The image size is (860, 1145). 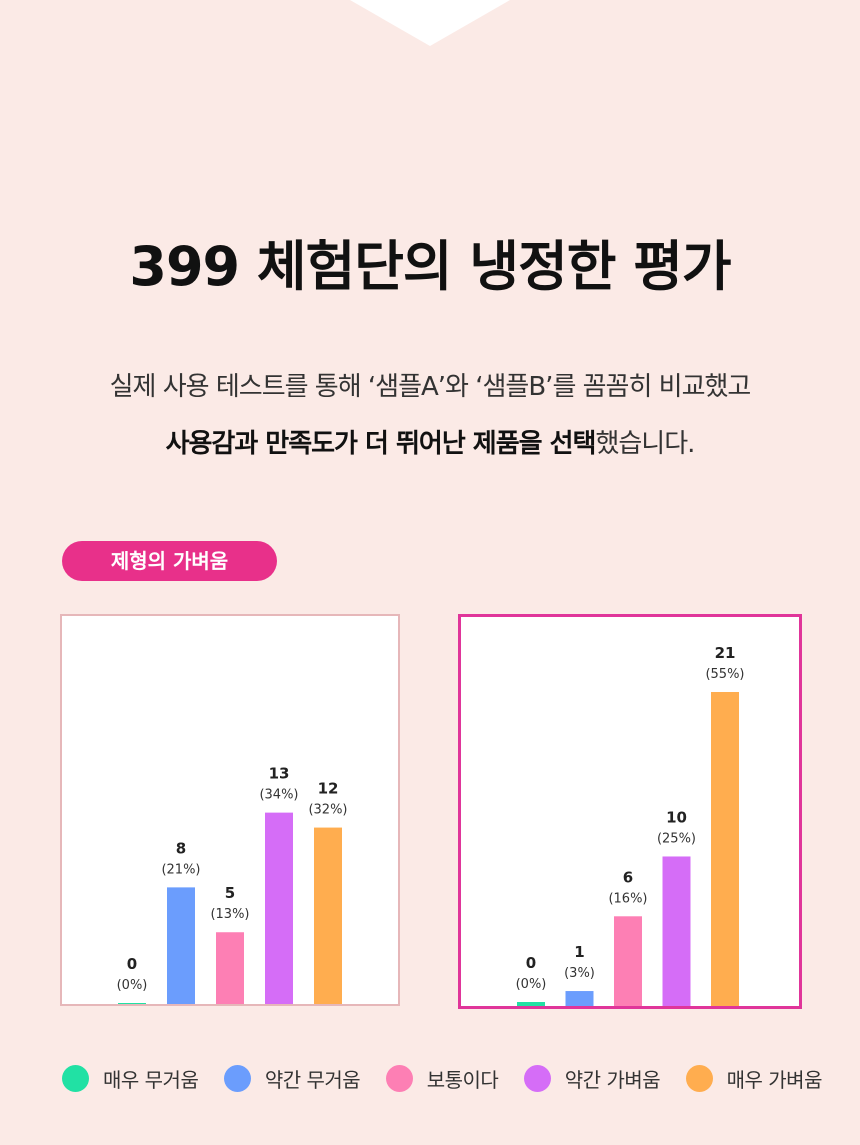 I want to click on chart-panel-sample-a: 0 (0%) 8 (21%) 5 (13%) 13 (34%) 12 (32%), so click(x=230, y=810).